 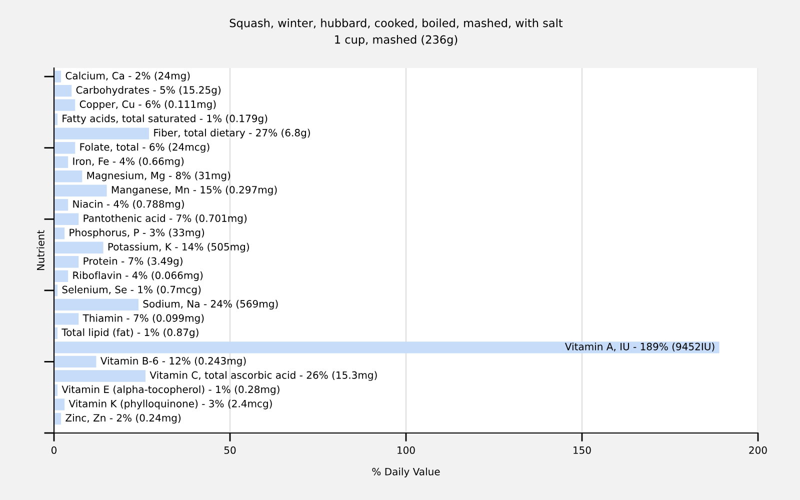 What do you see at coordinates (145, 148) in the screenshot?
I see `y-tick-label: Folate, total - 6% (24mcg)` at bounding box center [145, 148].